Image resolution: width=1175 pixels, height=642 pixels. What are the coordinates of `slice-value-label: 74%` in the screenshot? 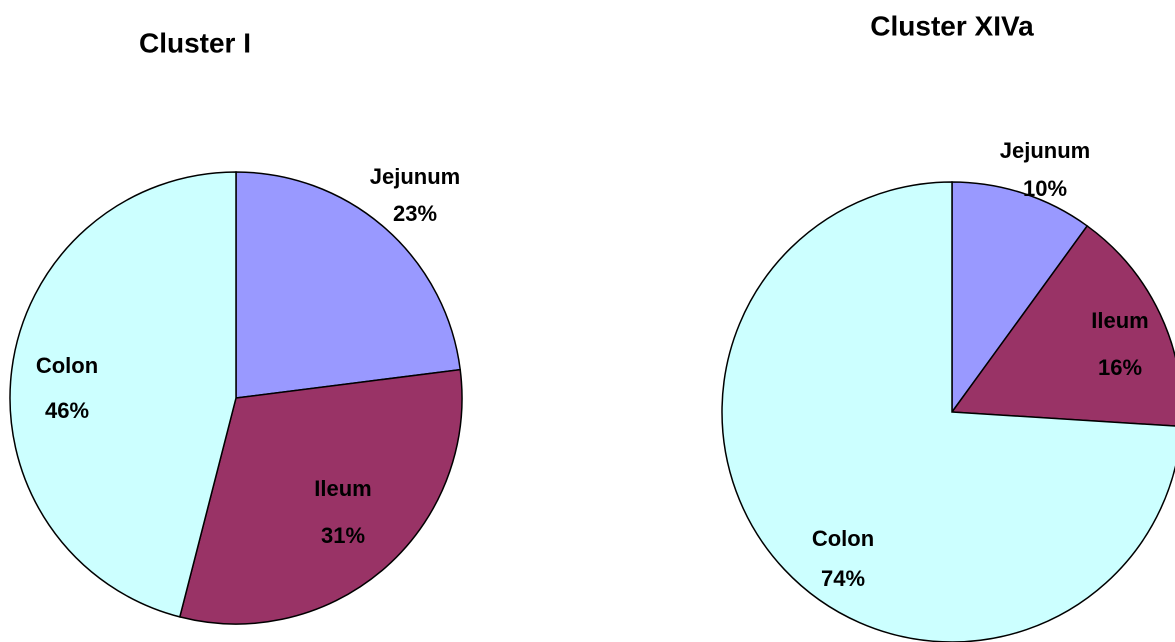 It's located at (843, 578).